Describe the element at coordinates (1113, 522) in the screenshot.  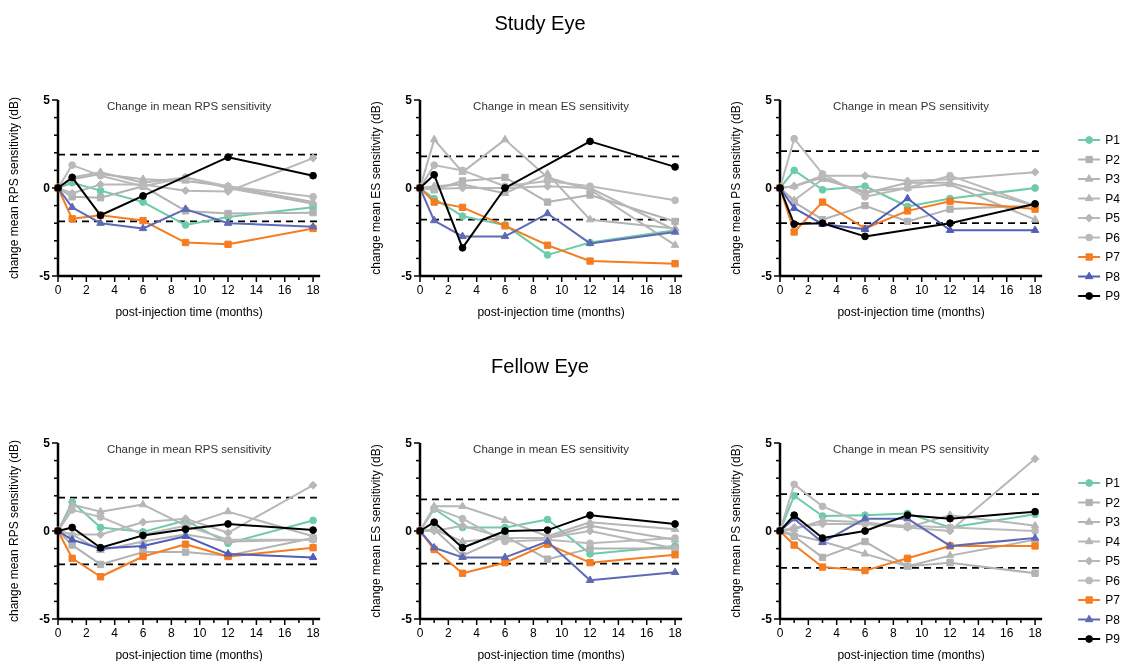
I see `legend-label: P3` at that location.